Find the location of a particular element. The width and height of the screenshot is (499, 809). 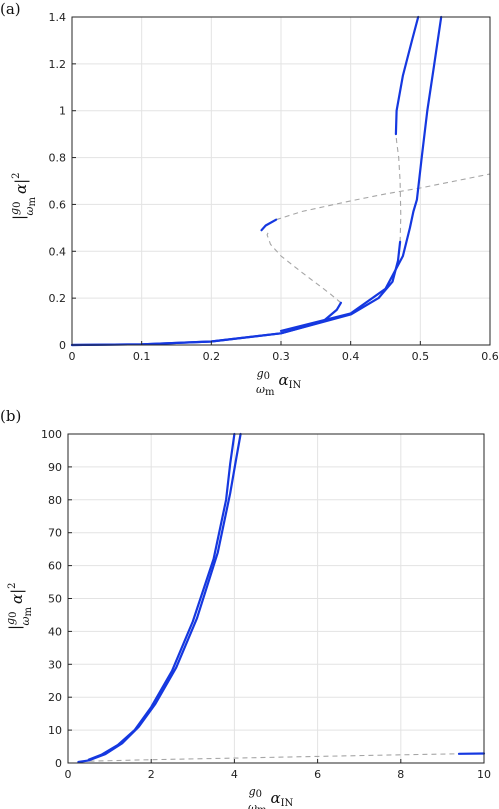

y-tick-label: 50 is located at coordinates (55, 599).